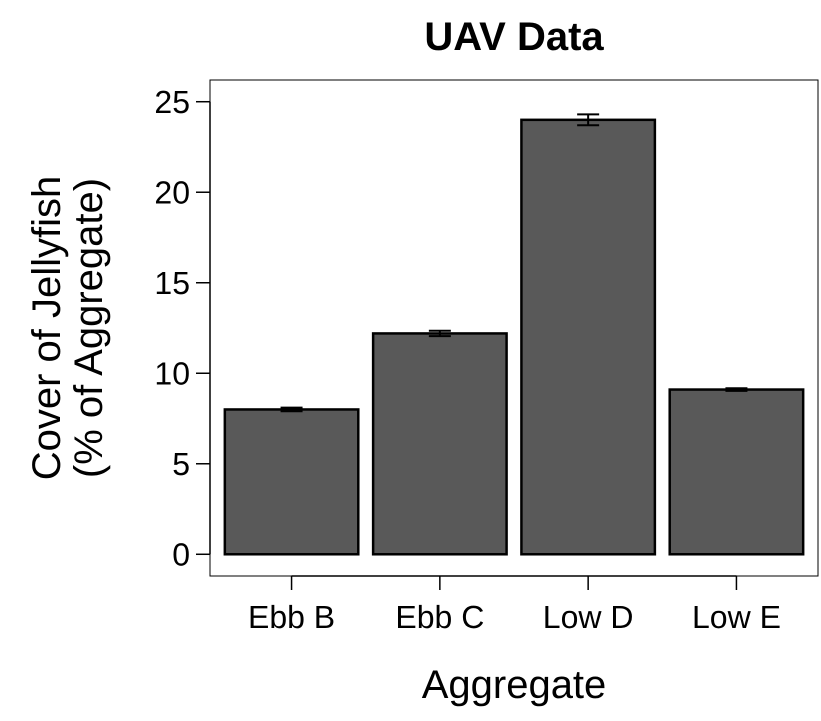 This screenshot has height=721, width=821. Describe the element at coordinates (588, 617) in the screenshot. I see `x-tick-label: Low D` at that location.